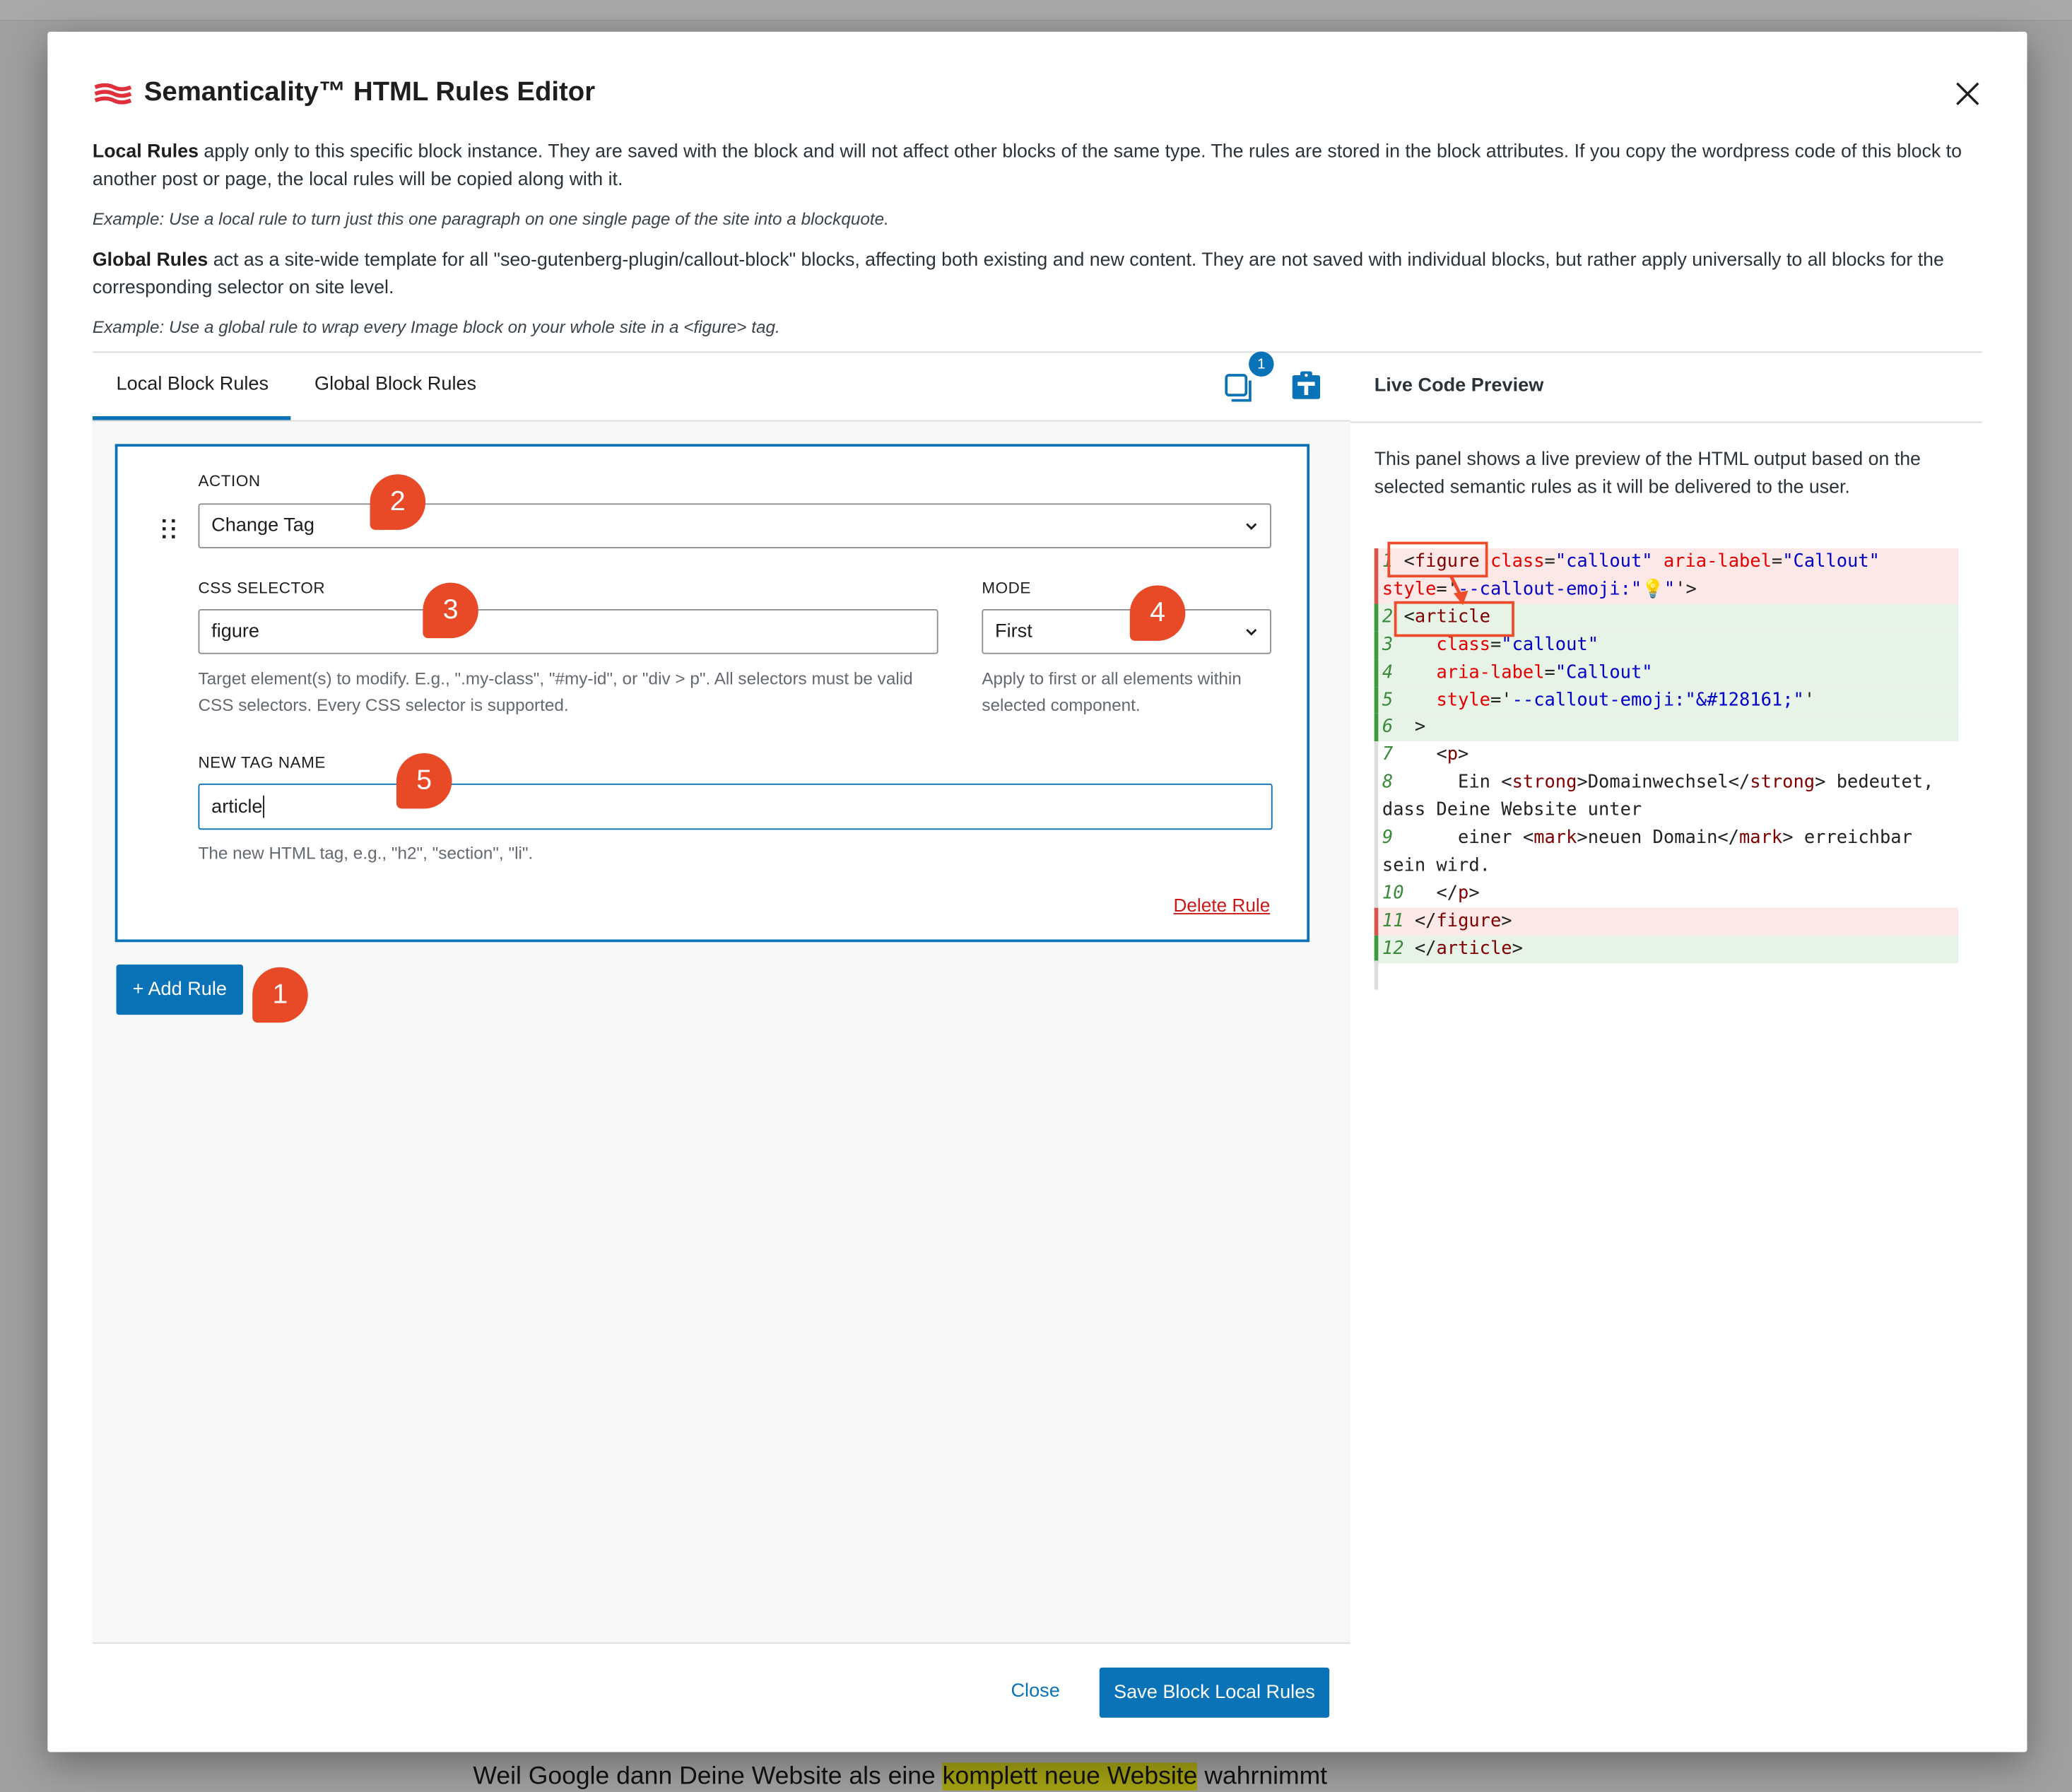  What do you see at coordinates (1717, 561) in the screenshot?
I see `code-token-attr: aria-label` at bounding box center [1717, 561].